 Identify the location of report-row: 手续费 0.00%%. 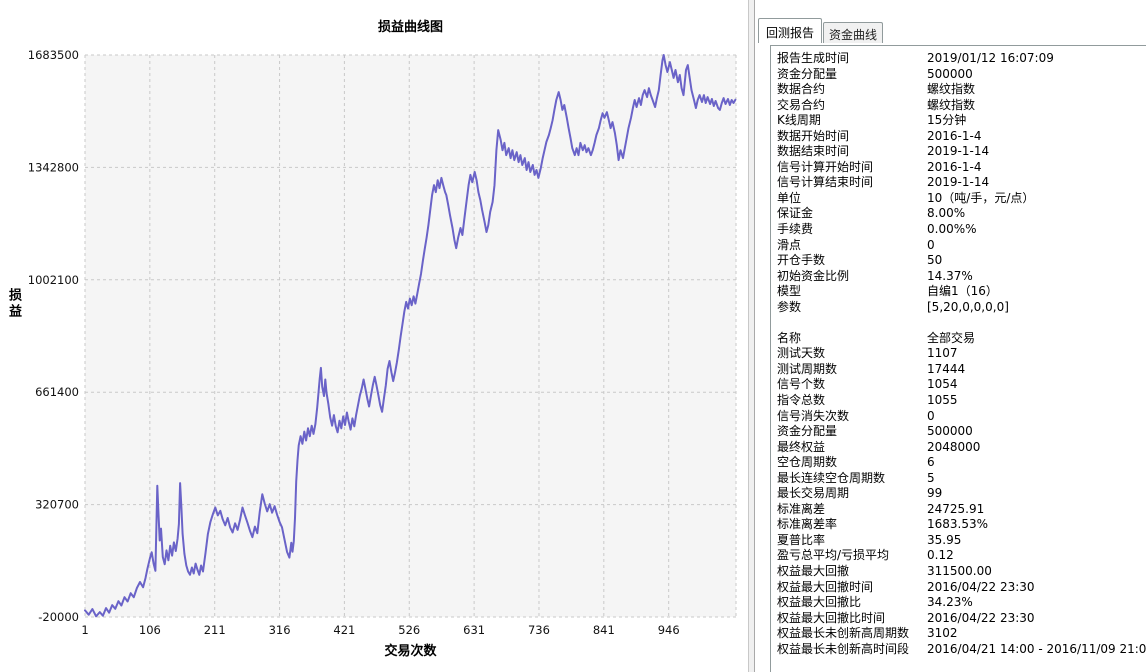
(961, 230).